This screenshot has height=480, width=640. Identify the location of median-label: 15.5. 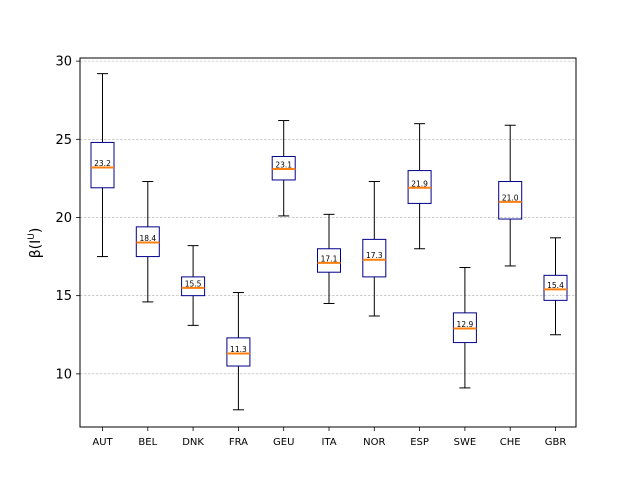
(193, 283).